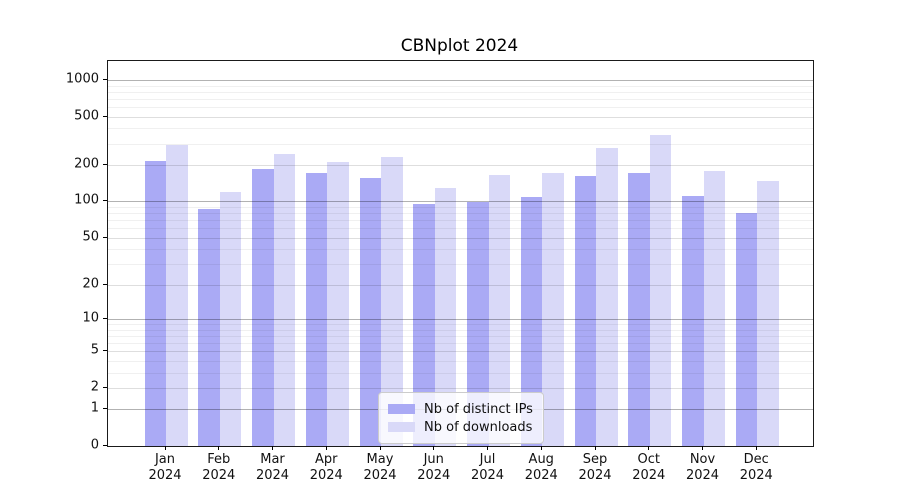 The height and width of the screenshot is (500, 900). What do you see at coordinates (756, 459) in the screenshot?
I see `x-tick-month: Dec` at bounding box center [756, 459].